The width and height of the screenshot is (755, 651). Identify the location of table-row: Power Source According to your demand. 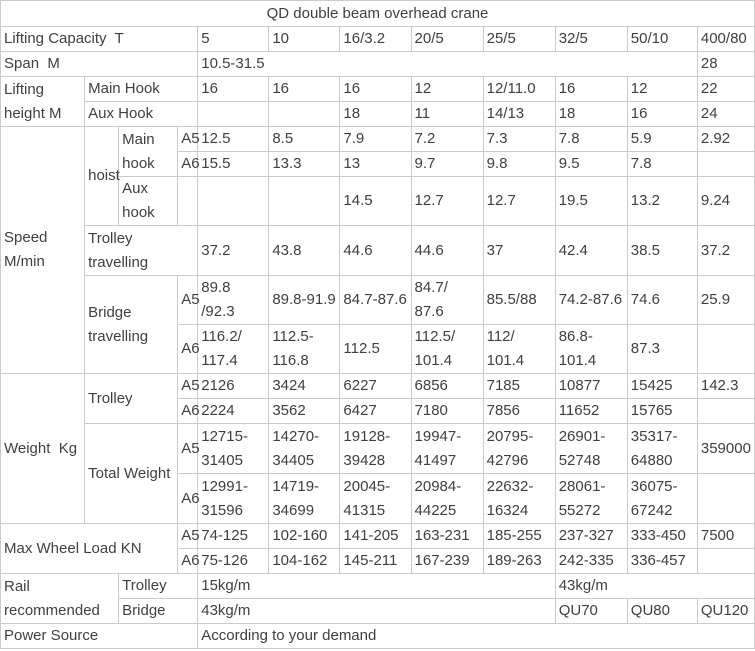
(377, 636).